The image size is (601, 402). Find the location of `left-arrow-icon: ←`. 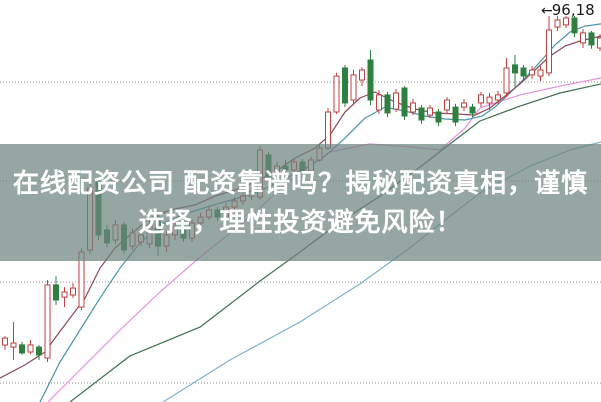

left-arrow-icon: ← is located at coordinates (547, 11).